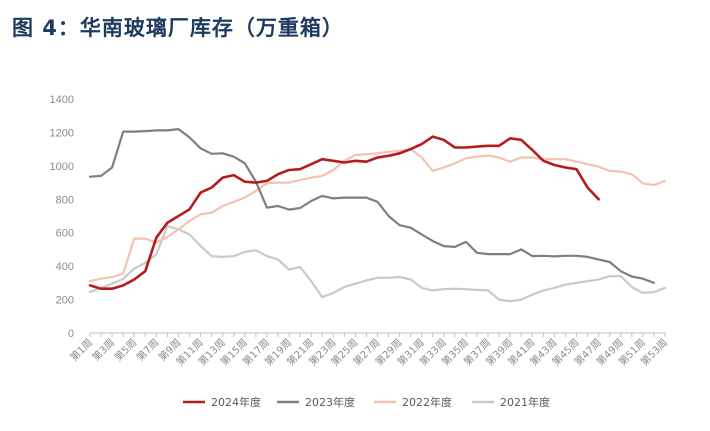 This screenshot has height=431, width=710. Describe the element at coordinates (148, 350) in the screenshot. I see `x-tick-label: 第7周` at that location.